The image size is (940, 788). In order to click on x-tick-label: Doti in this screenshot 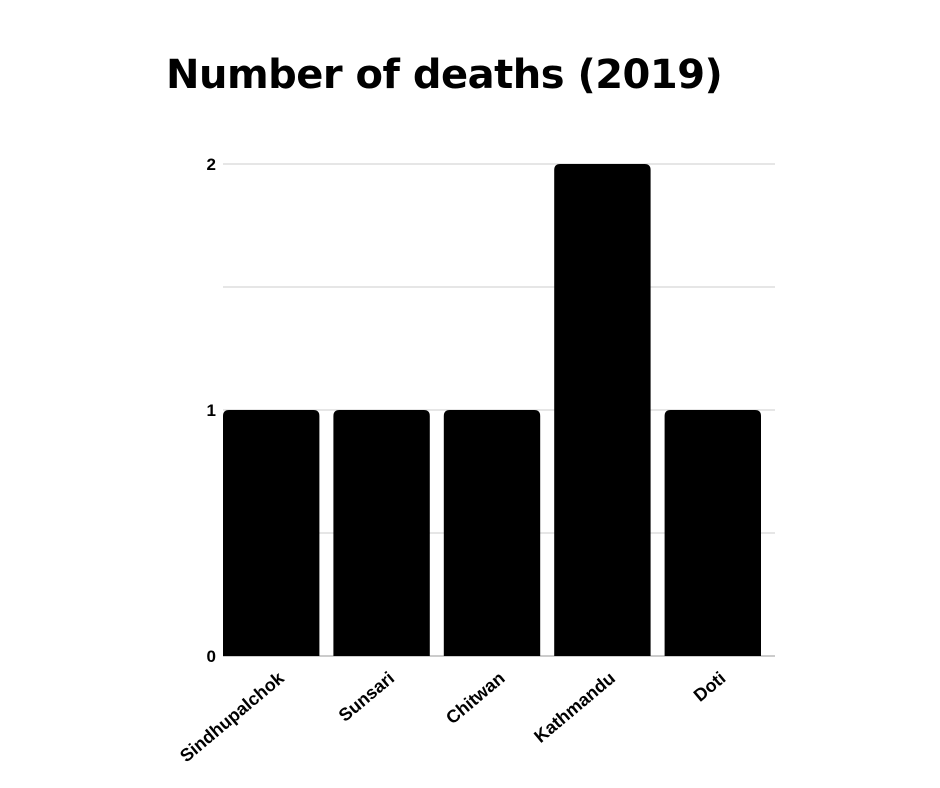, I will do `click(710, 687)`.